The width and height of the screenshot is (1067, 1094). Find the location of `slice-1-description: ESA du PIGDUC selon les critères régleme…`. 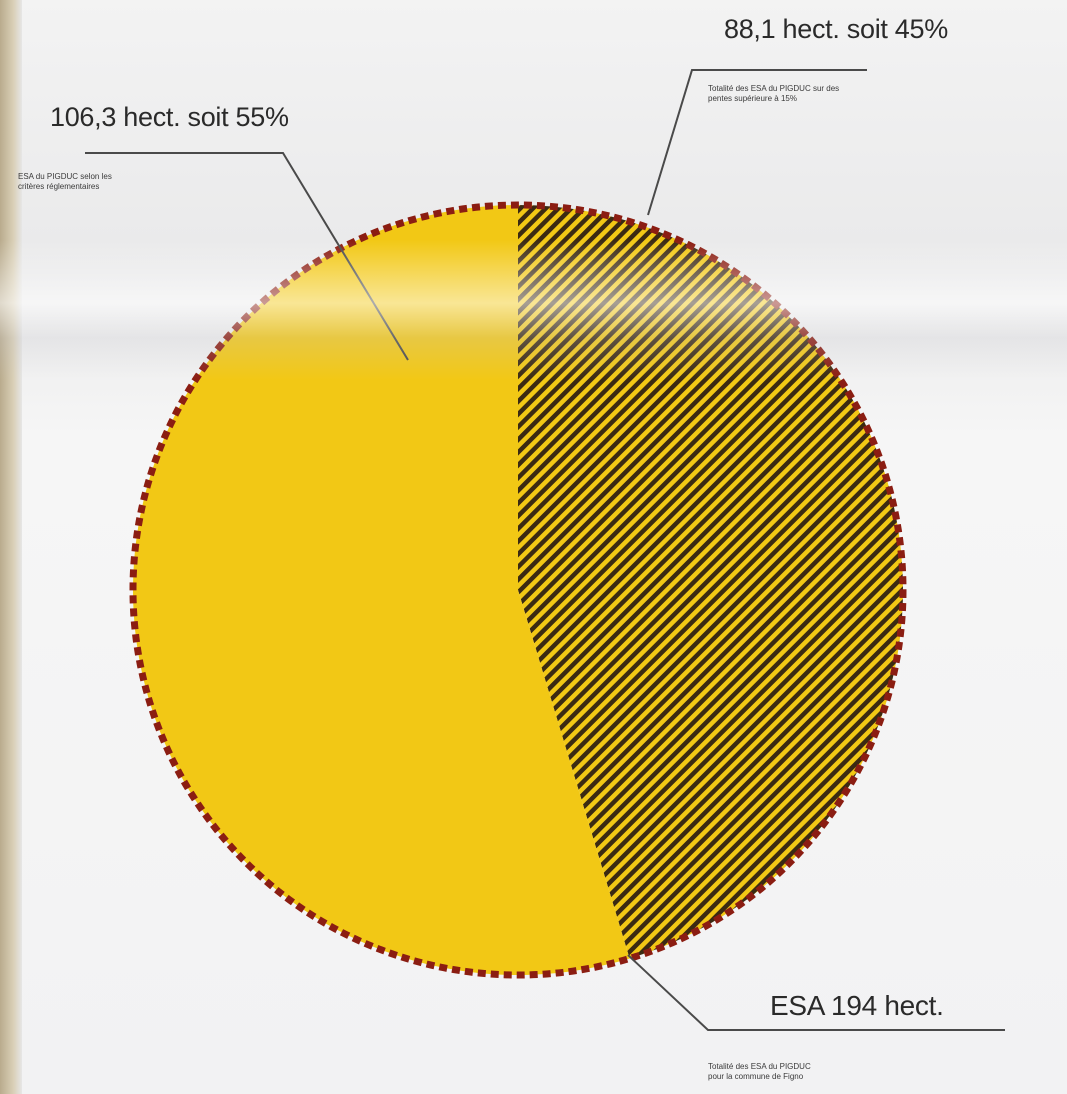

slice-1-description: ESA du PIGDUC selon les critères régleme… is located at coordinates (65, 181).